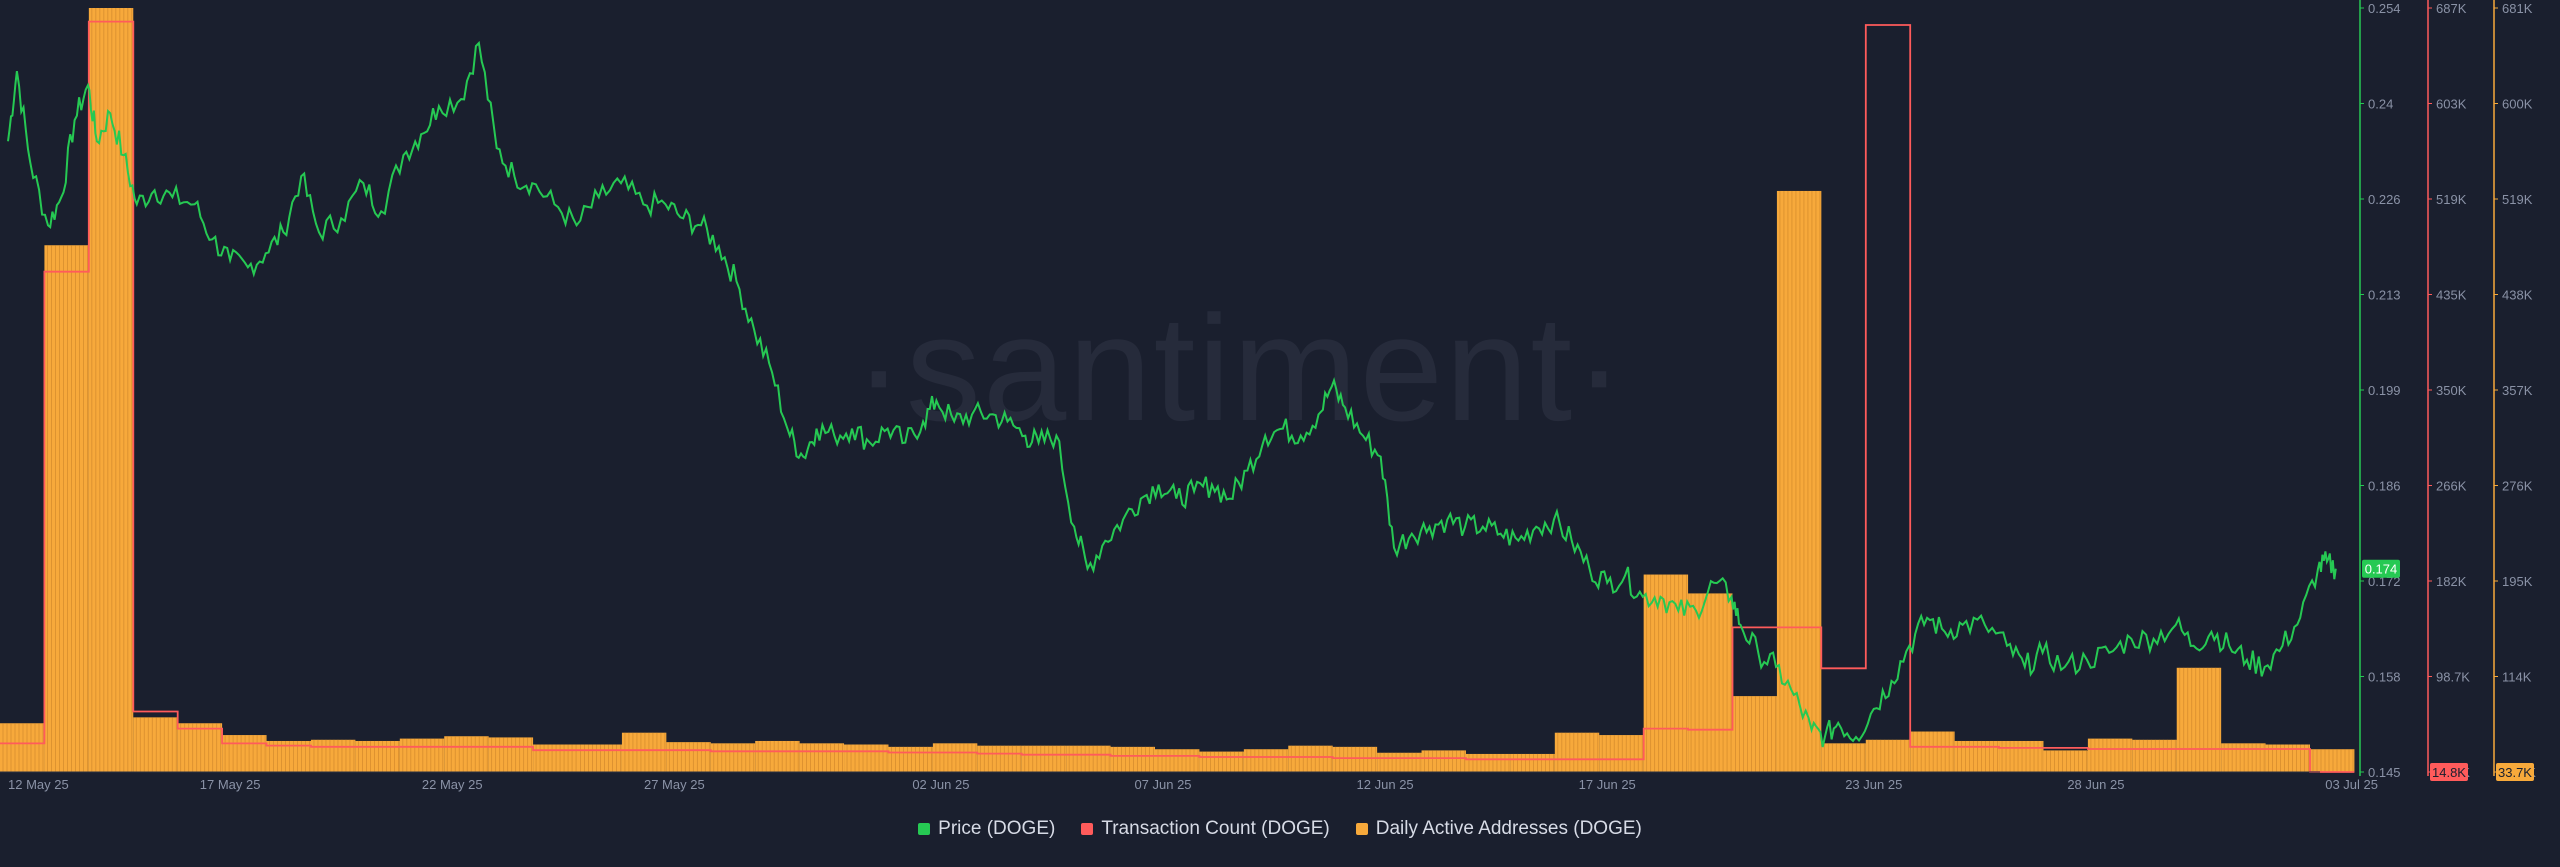  I want to click on y-tick-label: 0.226, so click(2384, 199).